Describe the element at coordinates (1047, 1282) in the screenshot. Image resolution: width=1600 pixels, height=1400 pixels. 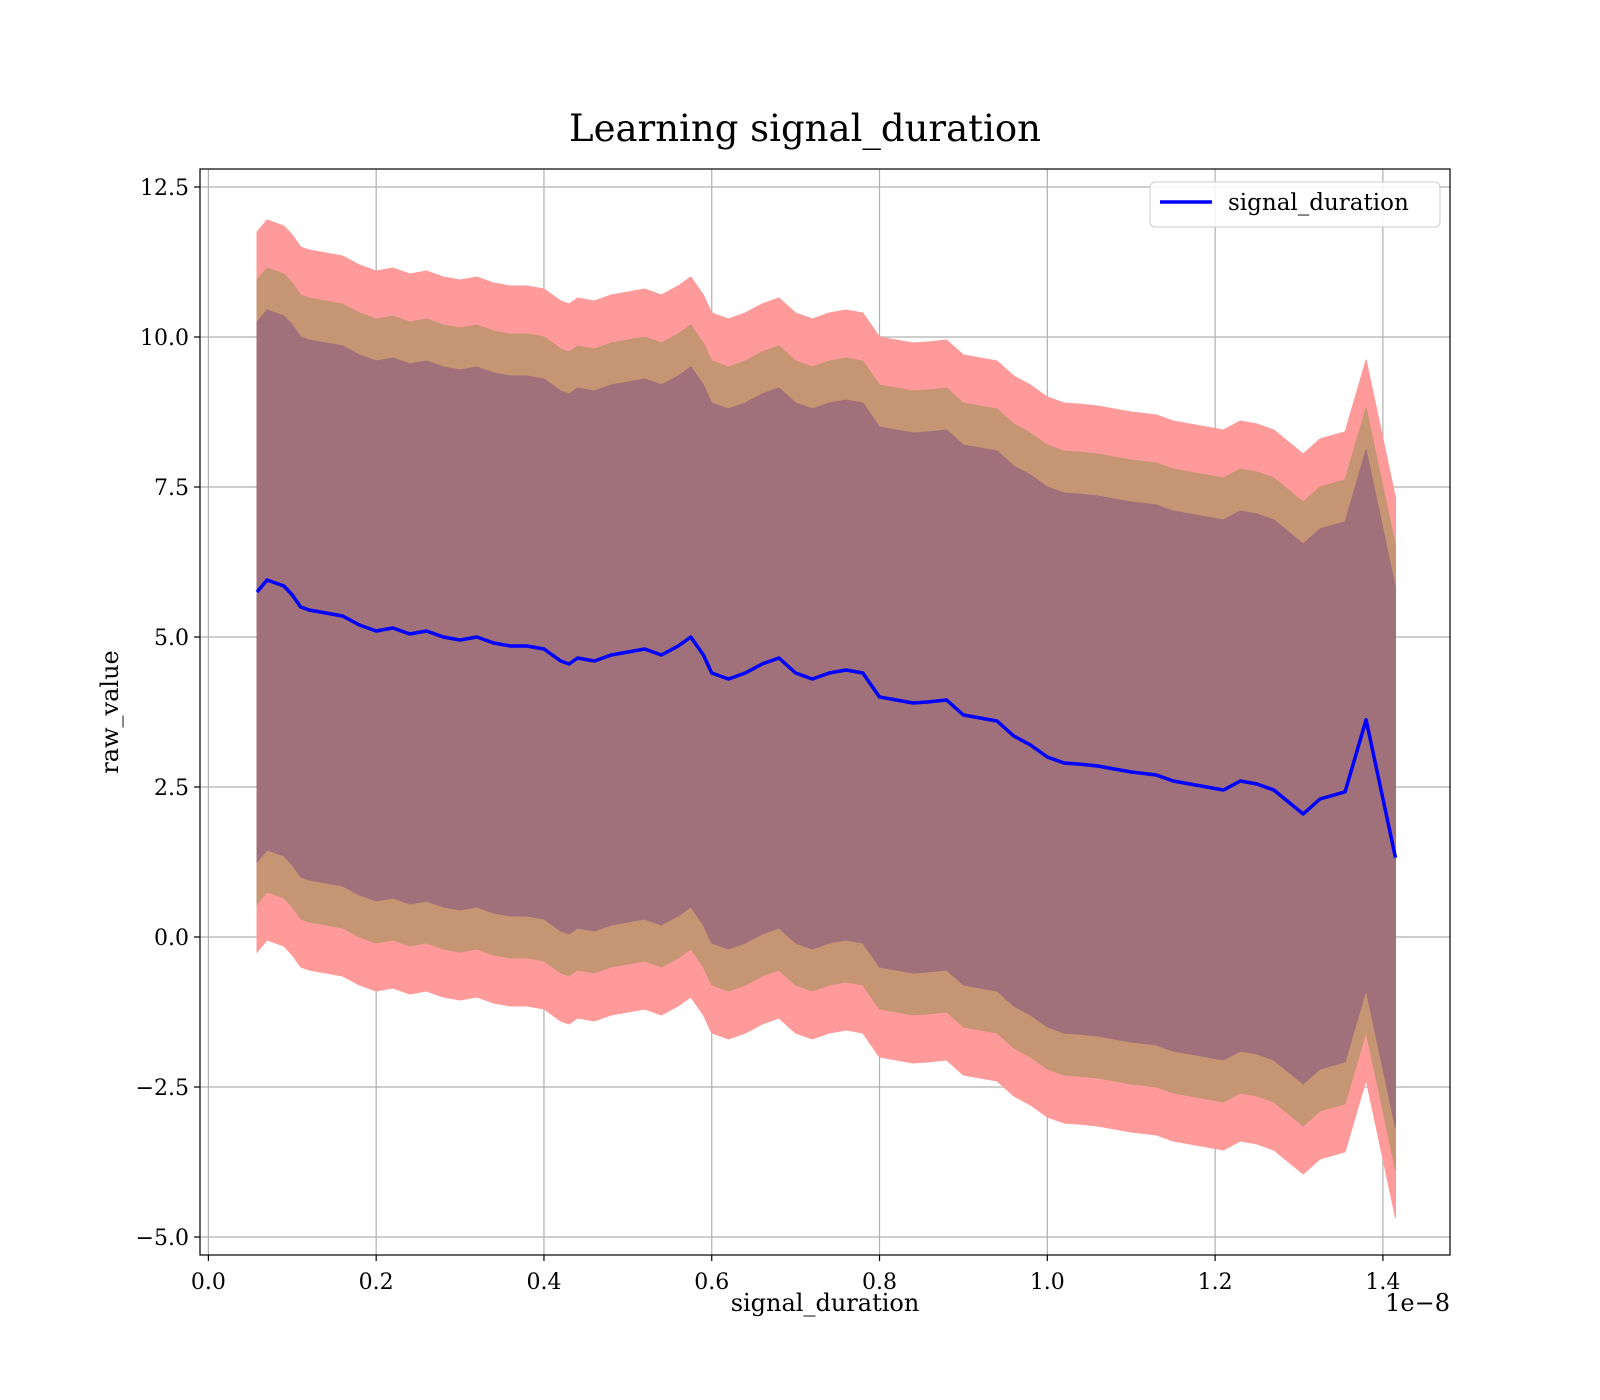
I see `x-tick-label: 1.0` at that location.